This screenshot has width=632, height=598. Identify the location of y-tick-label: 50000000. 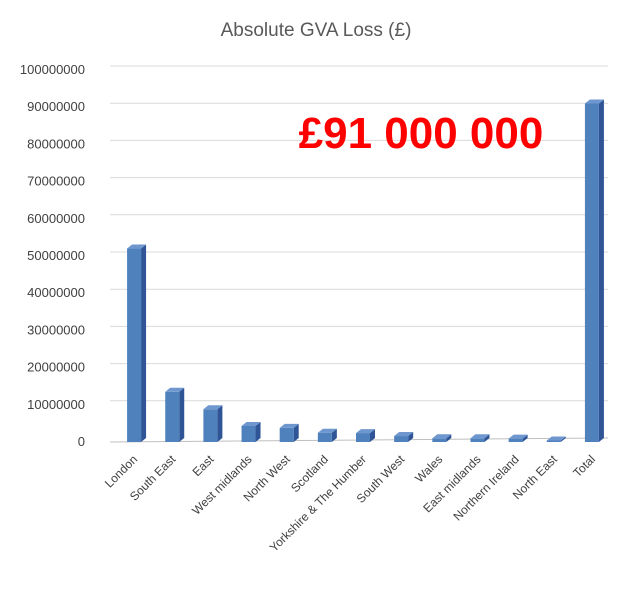
(56, 255).